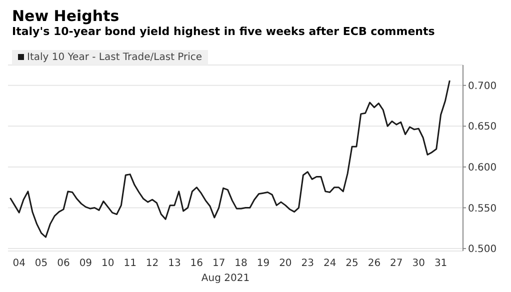 This screenshot has width=511, height=292. What do you see at coordinates (85, 264) in the screenshot?
I see `x-tick-label: 09` at bounding box center [85, 264].